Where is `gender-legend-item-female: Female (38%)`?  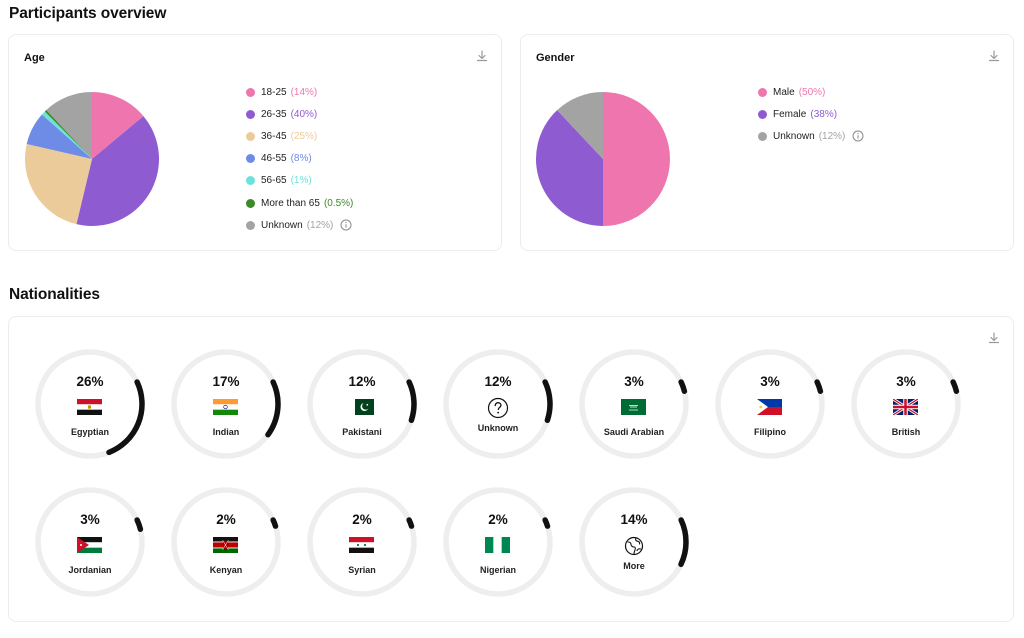
gender-legend-item-female: Female (38%) is located at coordinates (811, 114).